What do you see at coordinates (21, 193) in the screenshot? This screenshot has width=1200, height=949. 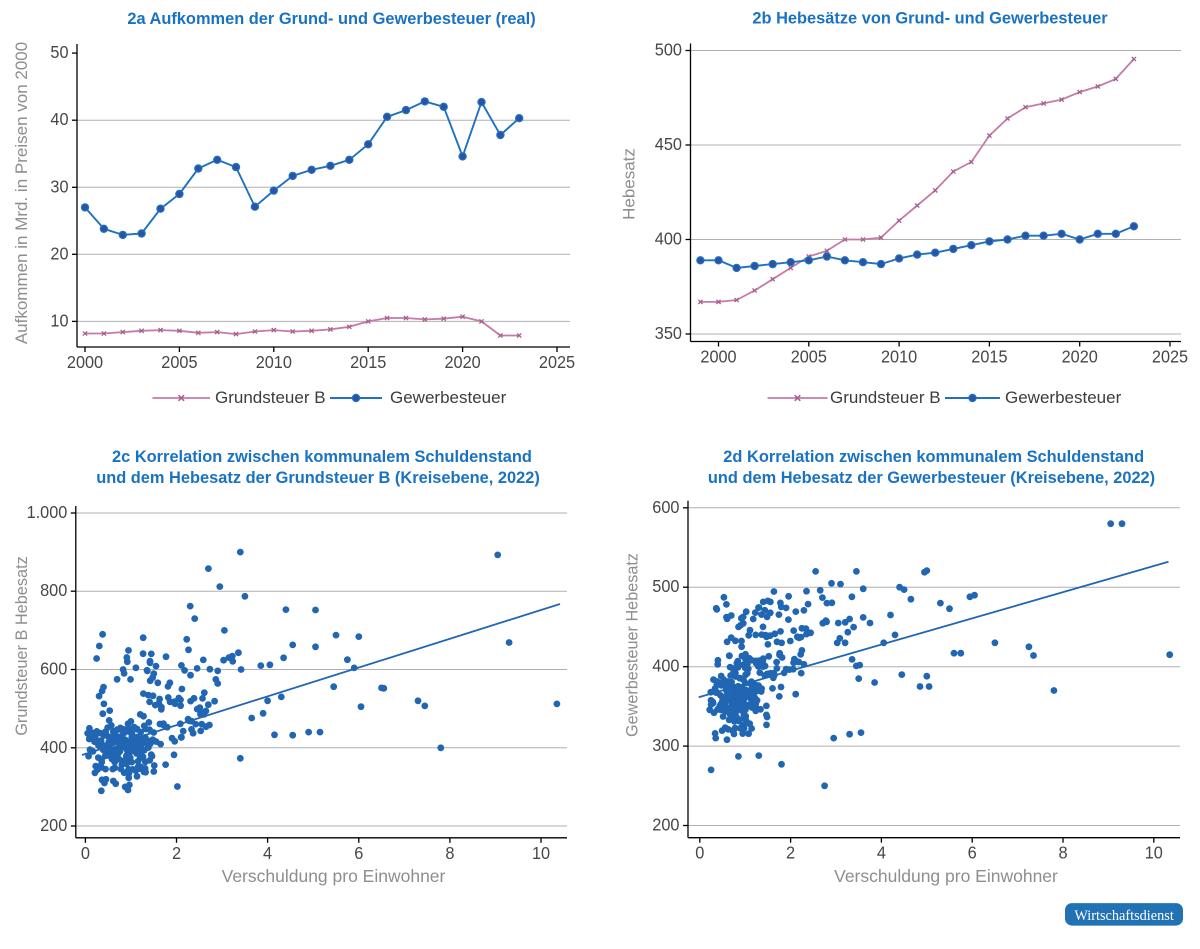 I see `svg-text:Aufkommen in Mrd. in Preisen v: Aufkommen in Mrd. in Preisen von 2000` at bounding box center [21, 193].